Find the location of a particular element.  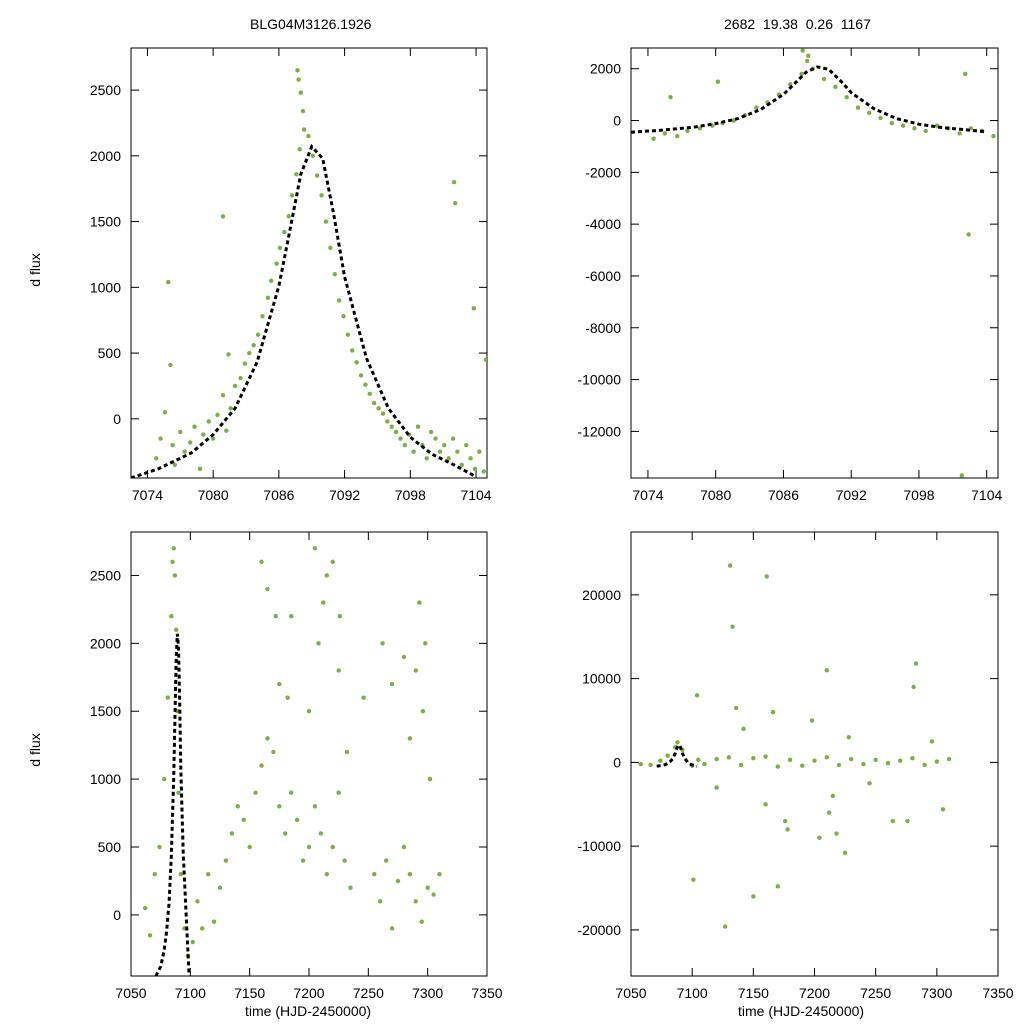

y-tick-label: 2000 is located at coordinates (605, 69).